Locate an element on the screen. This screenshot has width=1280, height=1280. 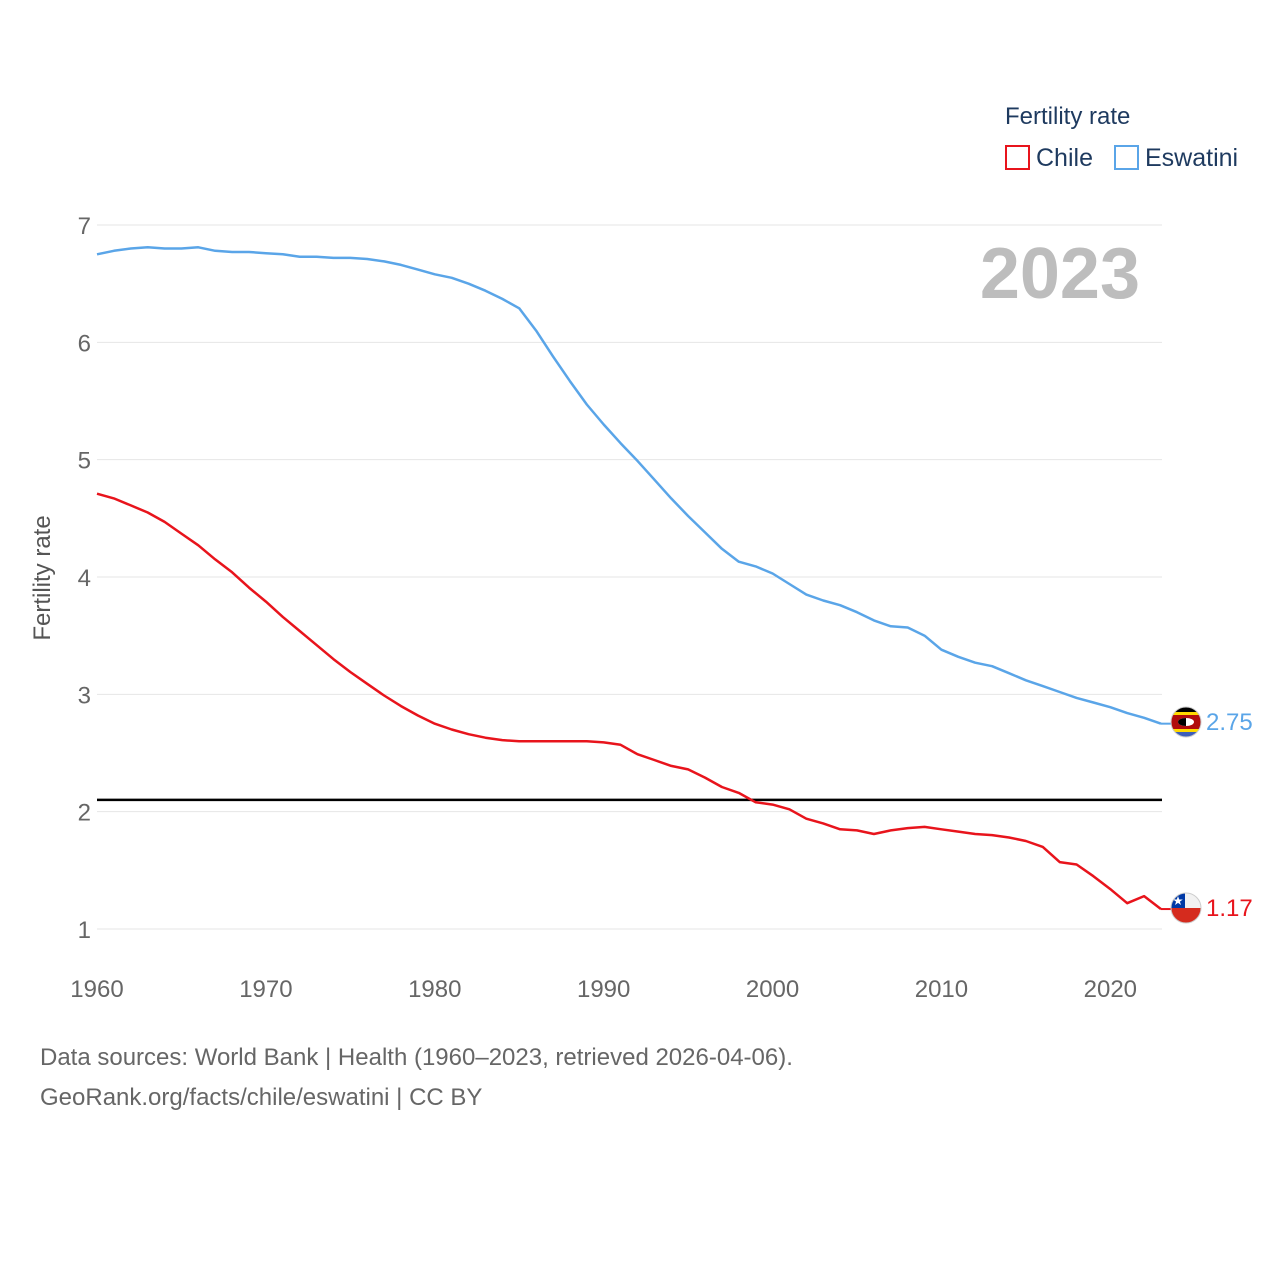
y-tick-label: 4 is located at coordinates (84, 578).